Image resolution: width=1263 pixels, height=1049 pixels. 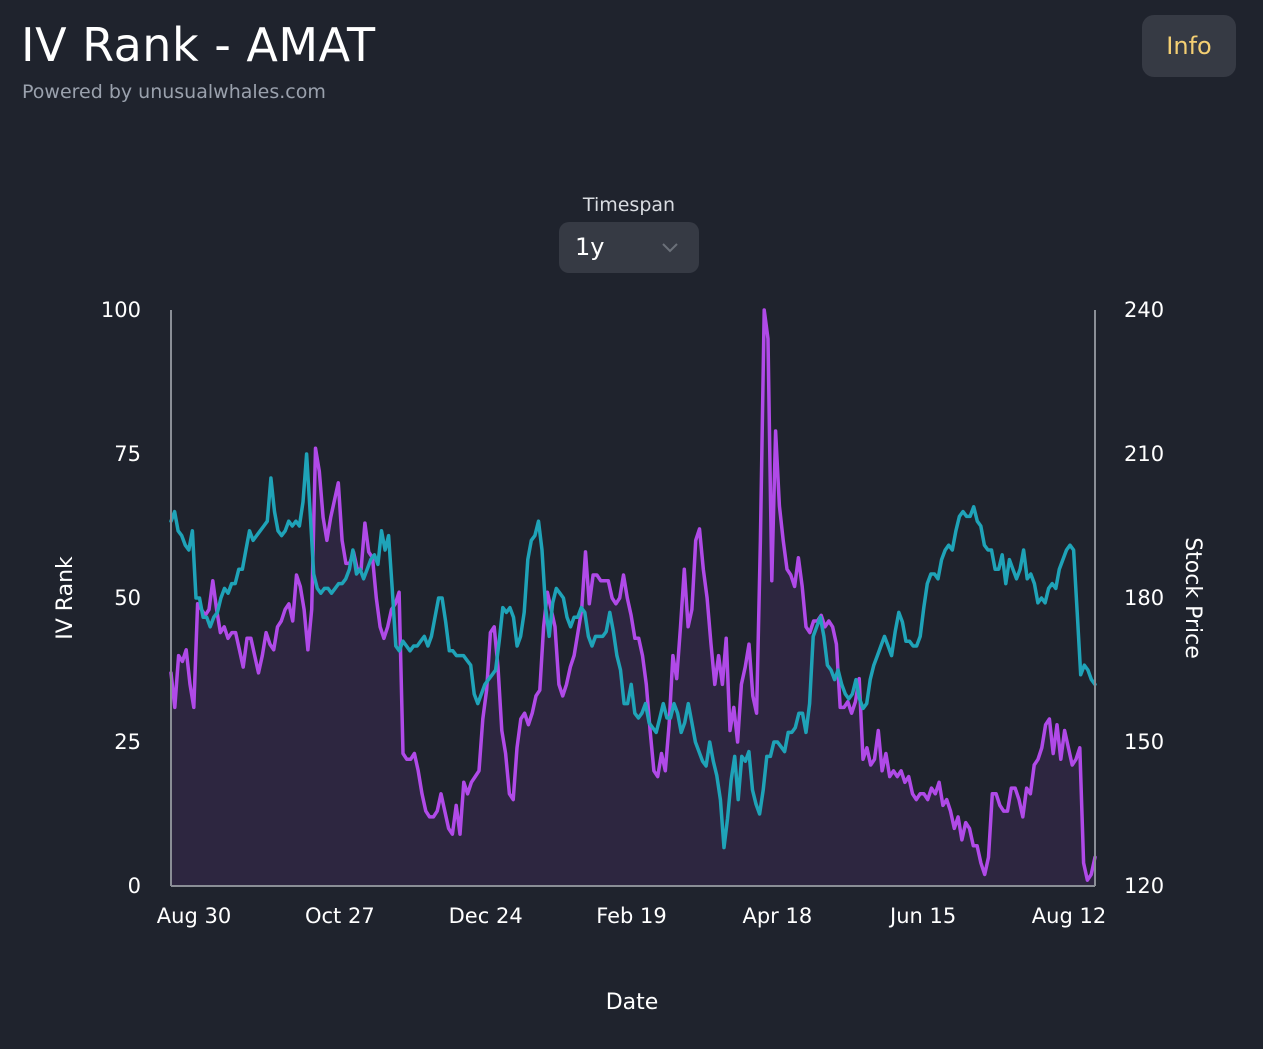 I want to click on x-tick-label: Dec 24, so click(x=486, y=916).